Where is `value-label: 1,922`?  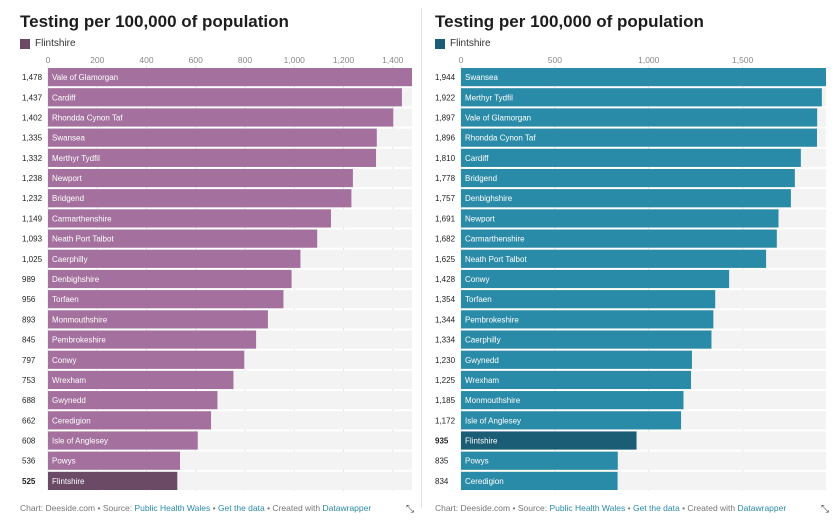
value-label: 1,922 is located at coordinates (445, 97).